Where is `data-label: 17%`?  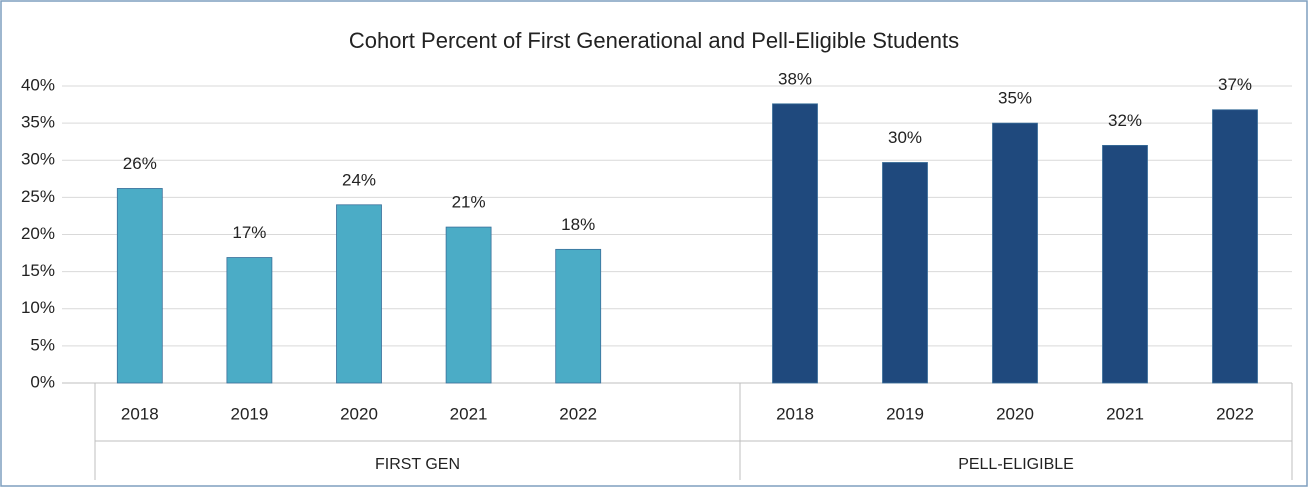 data-label: 17% is located at coordinates (249, 232).